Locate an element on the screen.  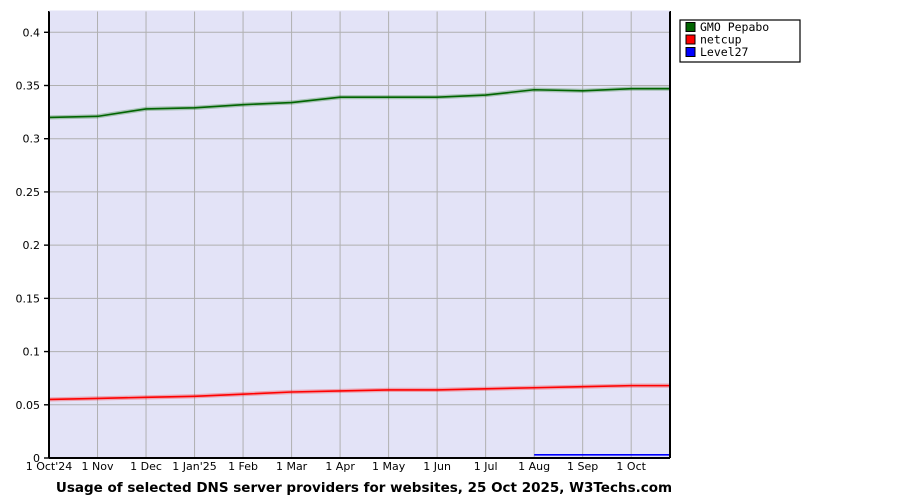
y-tick-label: 0.2 is located at coordinates (32, 245).